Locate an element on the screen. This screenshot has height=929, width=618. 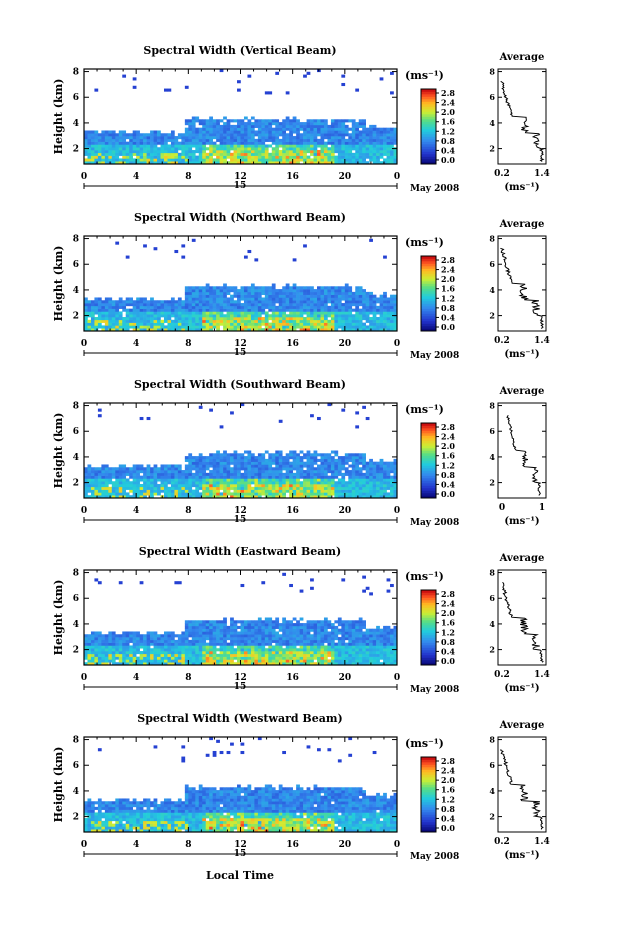
avg-x-tick-label: 1.4 is located at coordinates (542, 842).